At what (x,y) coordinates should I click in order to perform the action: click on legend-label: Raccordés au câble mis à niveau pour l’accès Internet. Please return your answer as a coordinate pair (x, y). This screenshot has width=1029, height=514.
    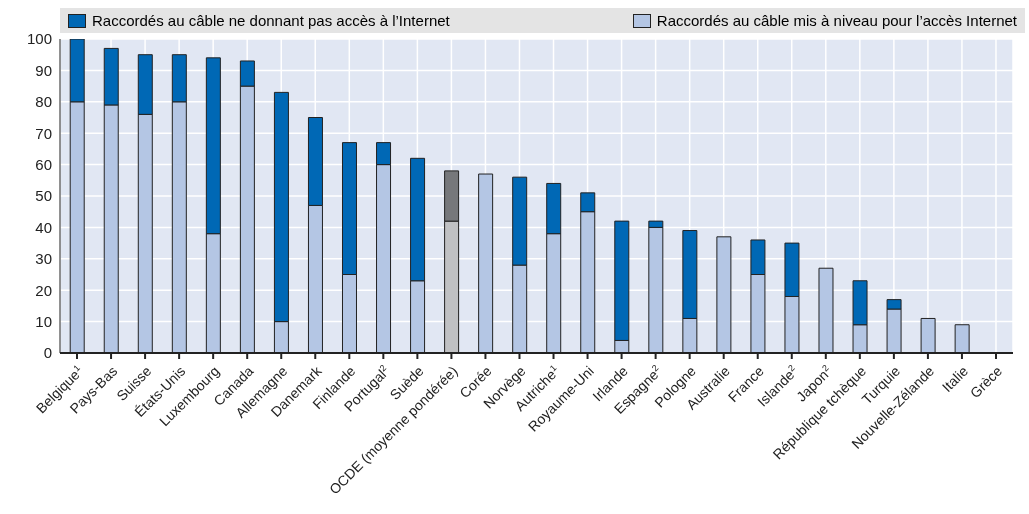
    Looking at the image, I should click on (836, 20).